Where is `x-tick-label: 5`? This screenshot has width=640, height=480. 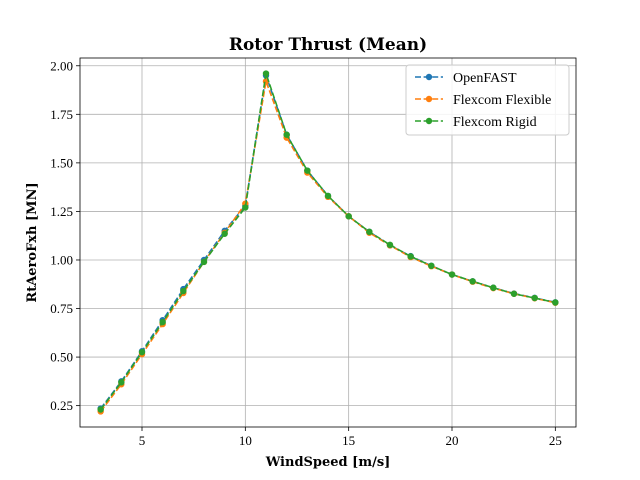 x-tick-label: 5 is located at coordinates (142, 440).